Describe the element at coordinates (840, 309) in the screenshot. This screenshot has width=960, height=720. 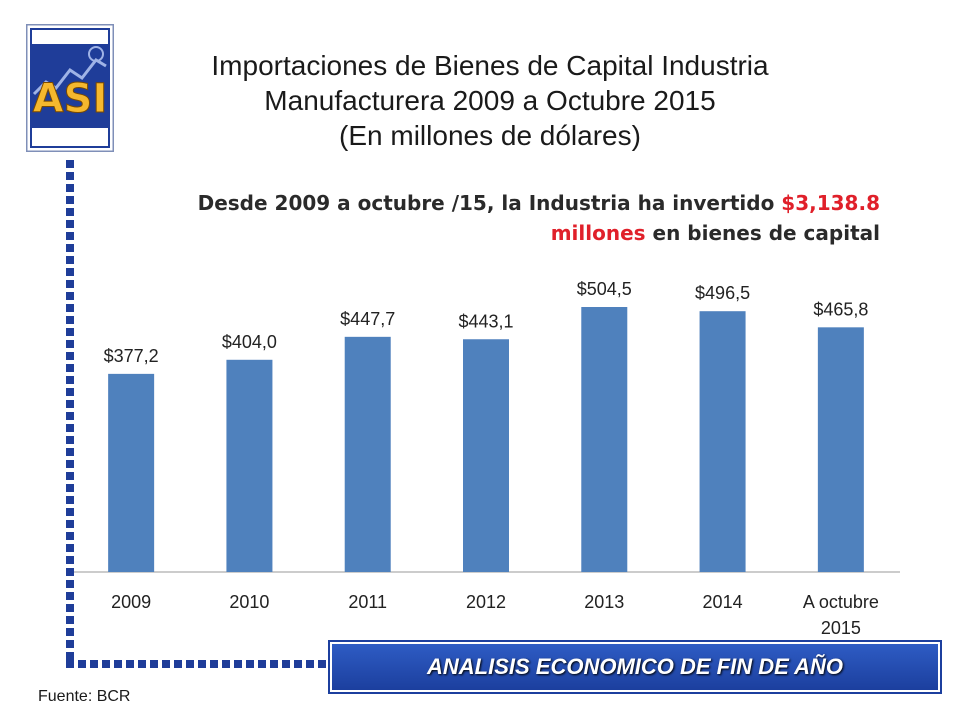
I see `data-label-6: $465,8` at that location.